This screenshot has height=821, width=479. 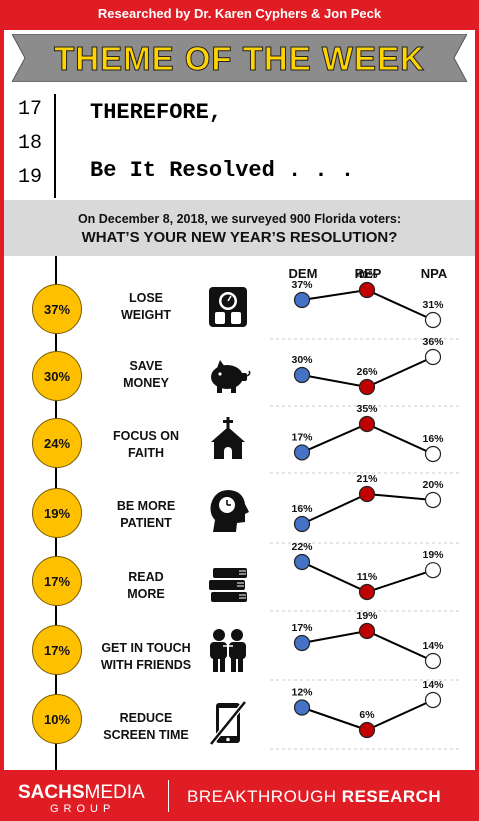 I want to click on data-label: 11%, so click(x=367, y=577).